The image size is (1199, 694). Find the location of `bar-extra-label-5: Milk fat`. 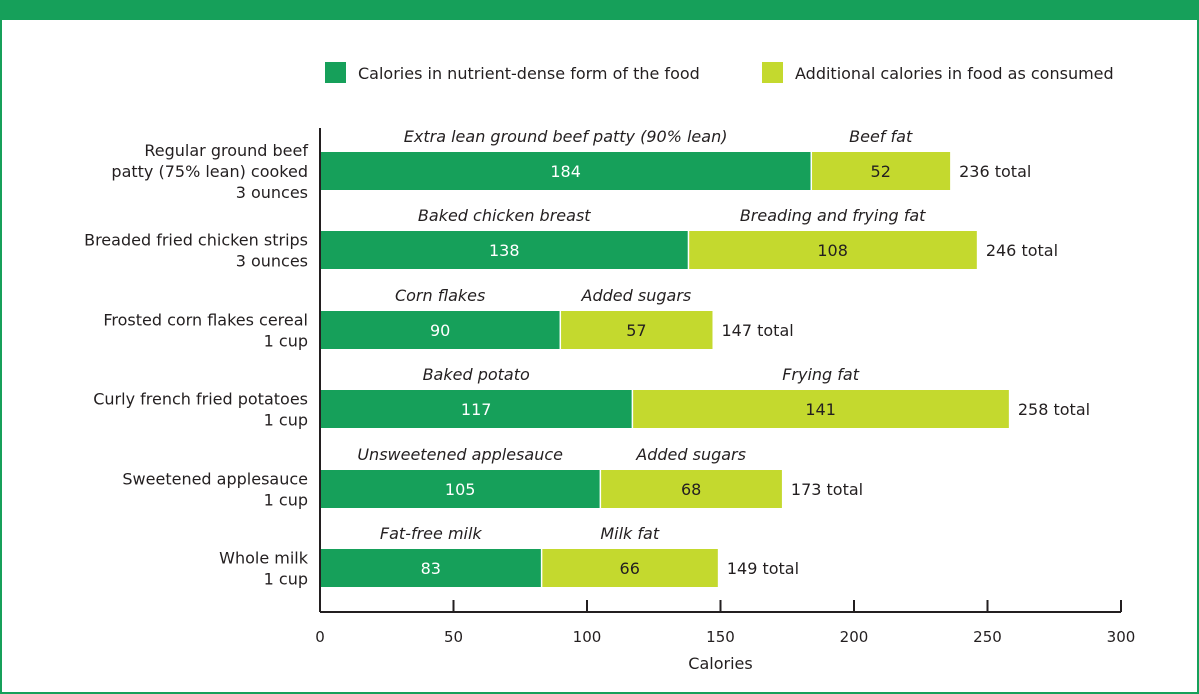

bar-extra-label-5: Milk fat is located at coordinates (629, 533).